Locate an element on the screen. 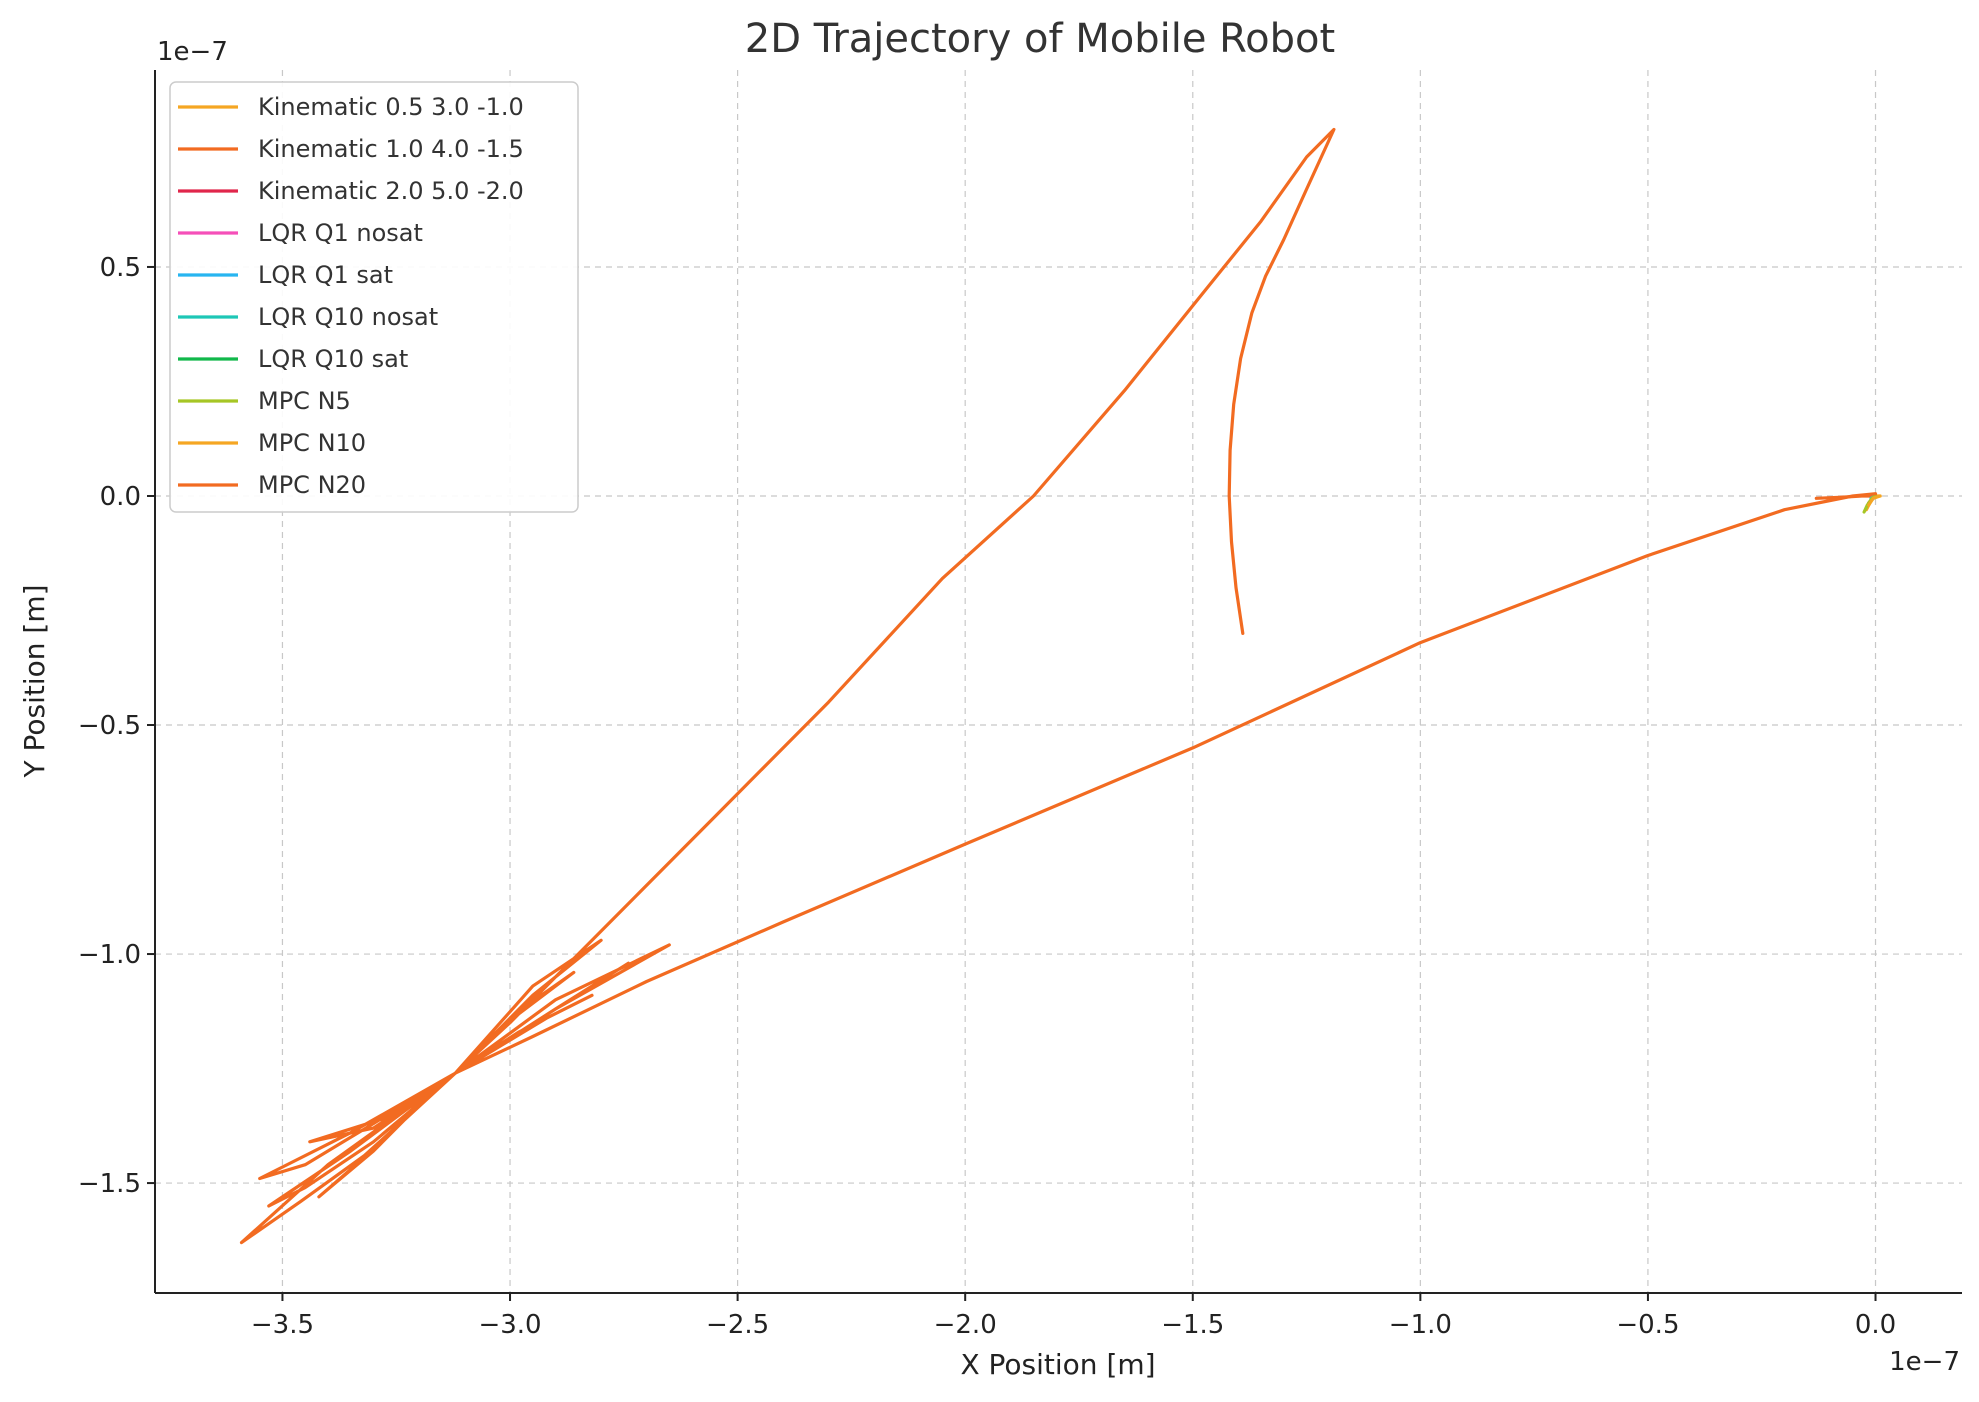 The height and width of the screenshot is (1402, 1979). y-tick-label: −1.5 is located at coordinates (109, 1184).